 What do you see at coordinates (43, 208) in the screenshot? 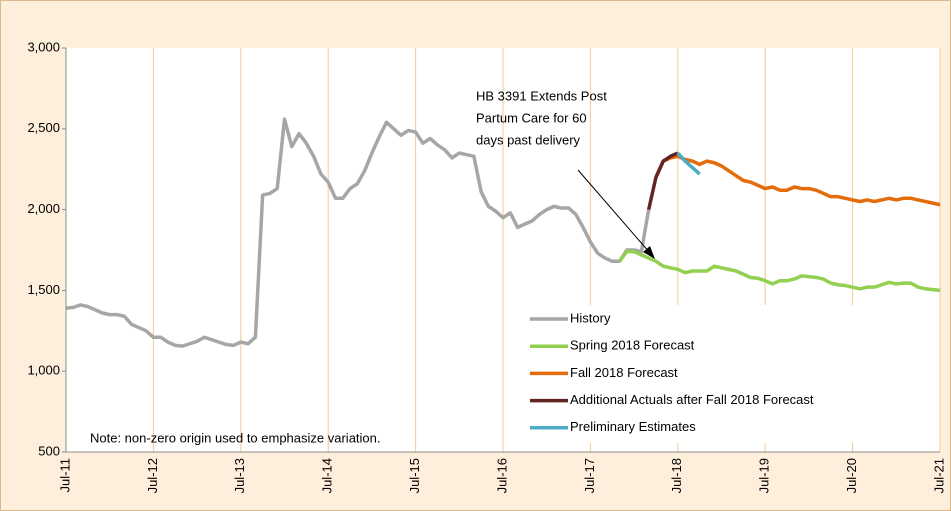
I see `y-tick-label: 2,000` at bounding box center [43, 208].